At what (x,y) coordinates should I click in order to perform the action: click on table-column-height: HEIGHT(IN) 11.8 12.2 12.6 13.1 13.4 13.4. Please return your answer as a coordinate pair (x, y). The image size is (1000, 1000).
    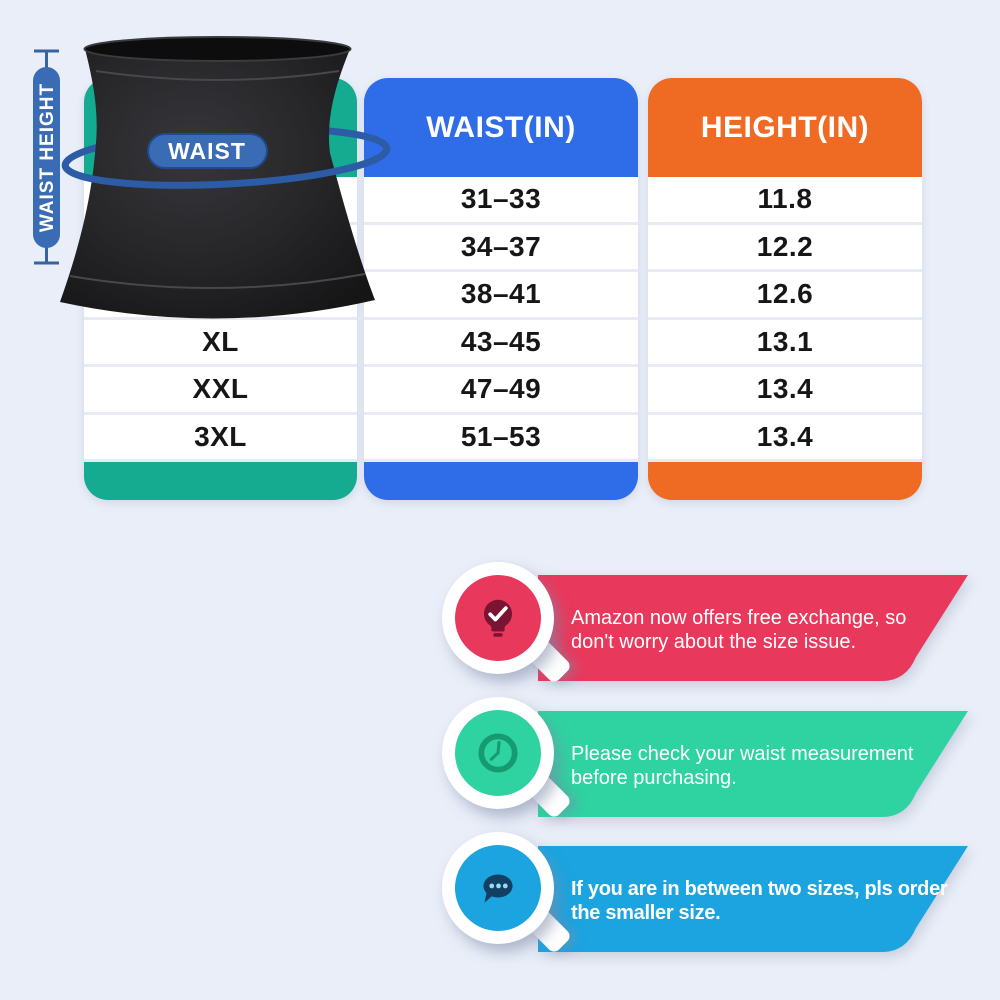
    Looking at the image, I should click on (785, 289).